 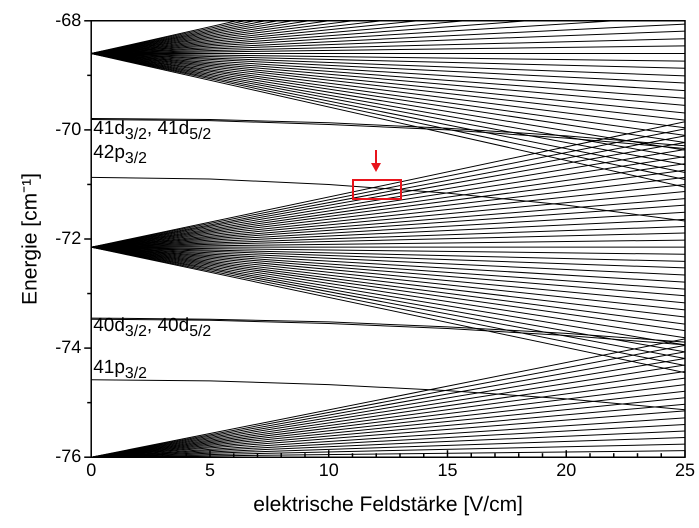 I want to click on y-tick-label: -76, so click(x=68, y=456).